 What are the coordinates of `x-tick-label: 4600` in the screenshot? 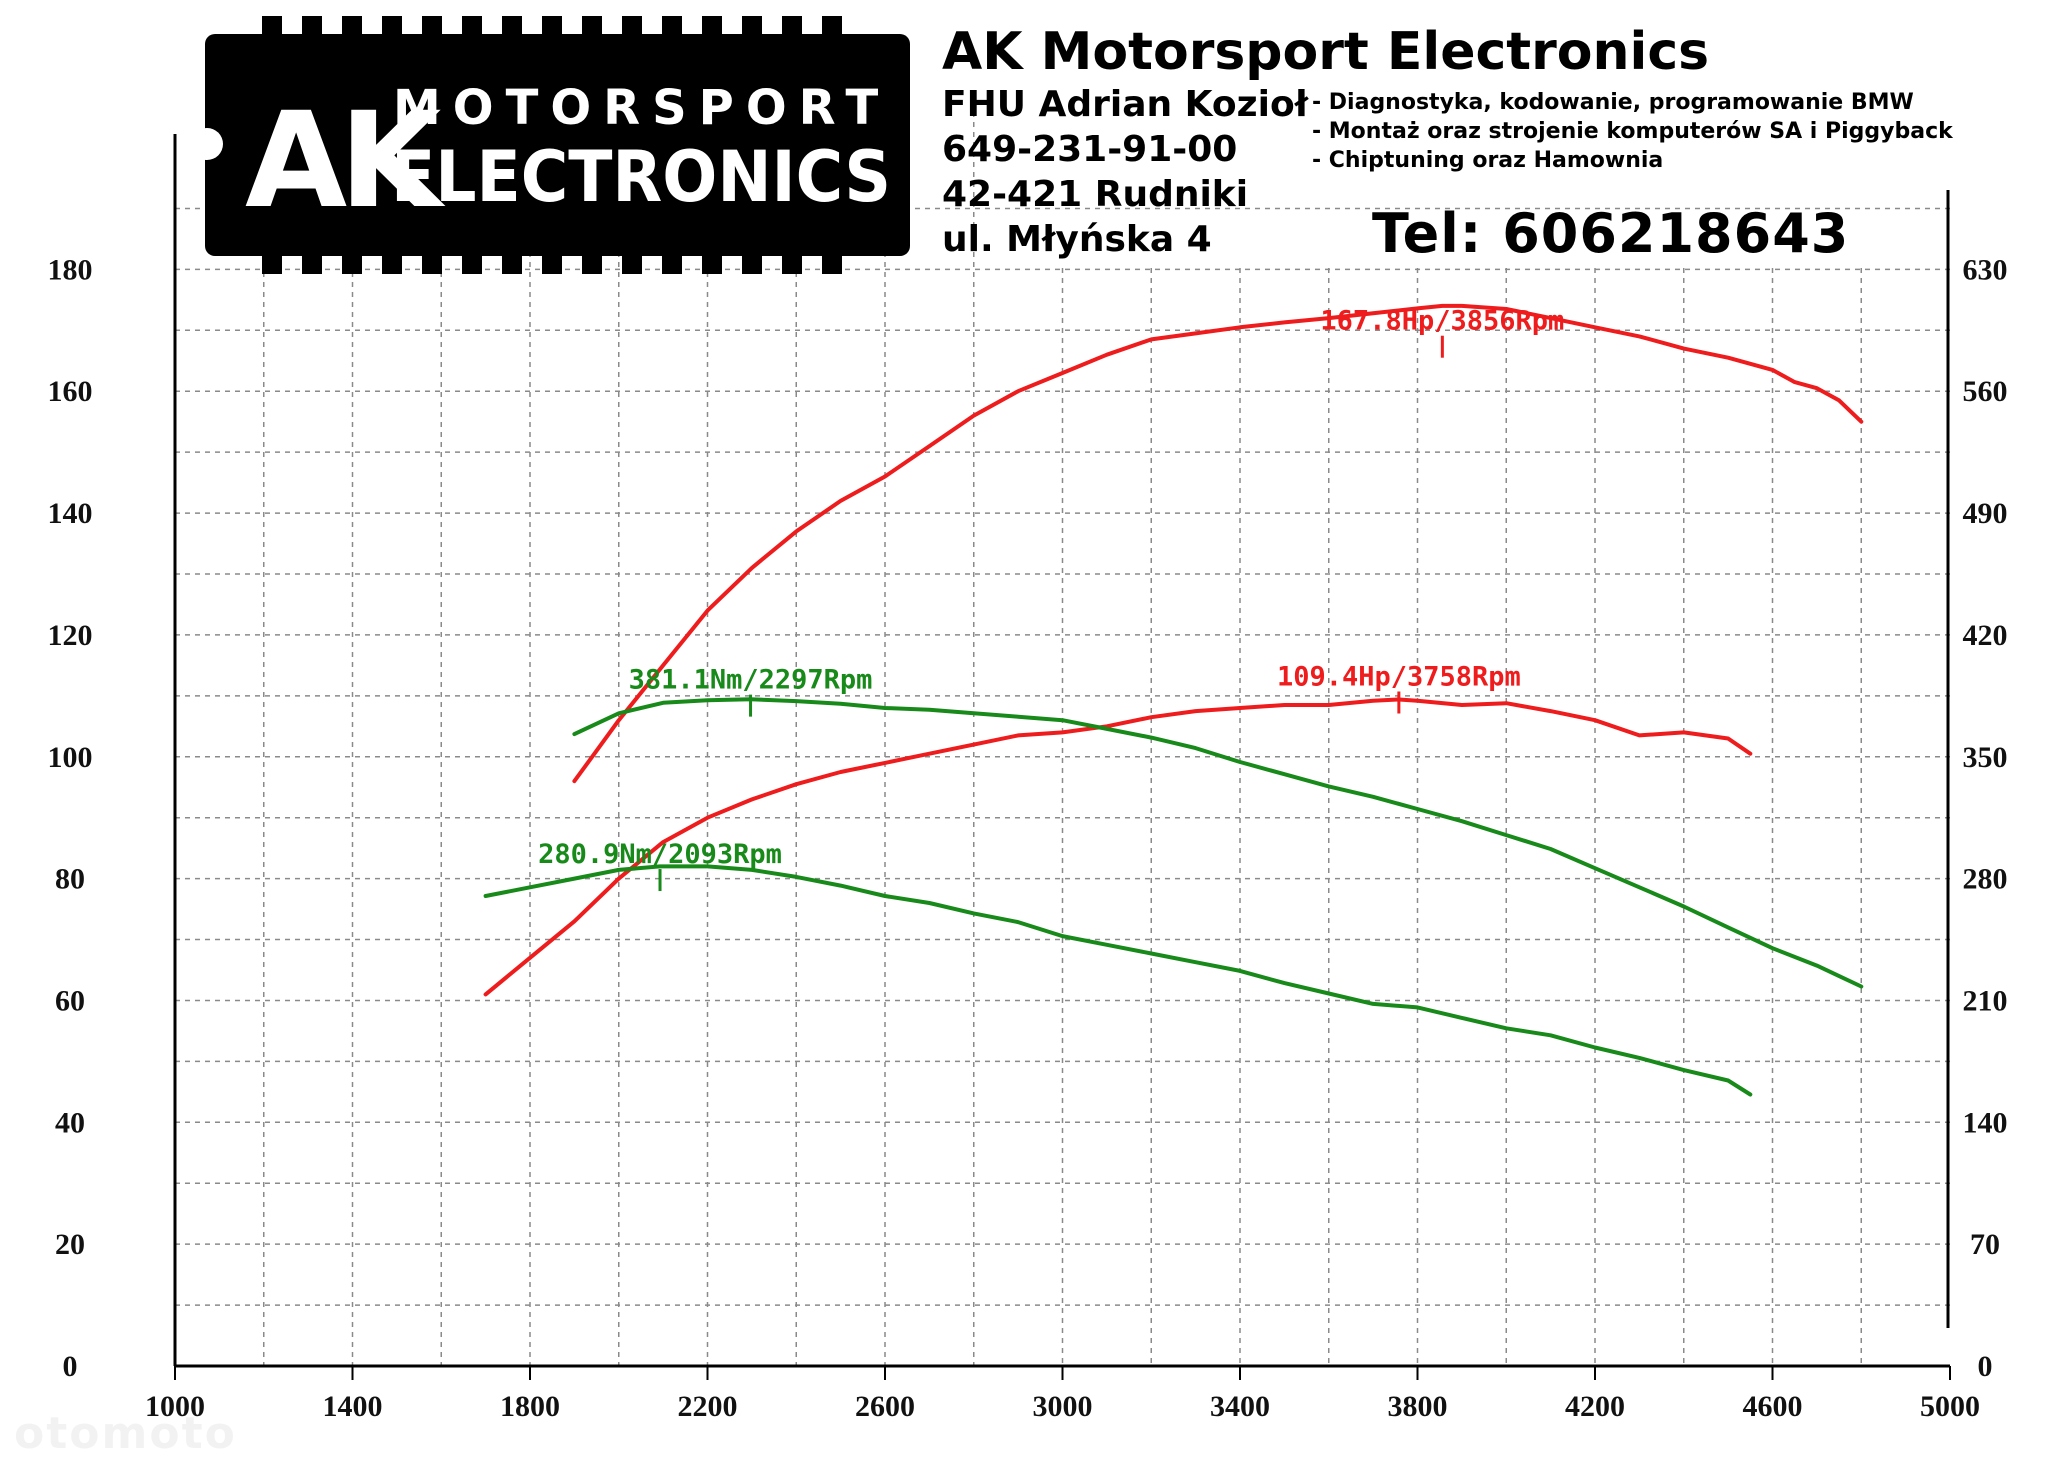 It's located at (1773, 1406).